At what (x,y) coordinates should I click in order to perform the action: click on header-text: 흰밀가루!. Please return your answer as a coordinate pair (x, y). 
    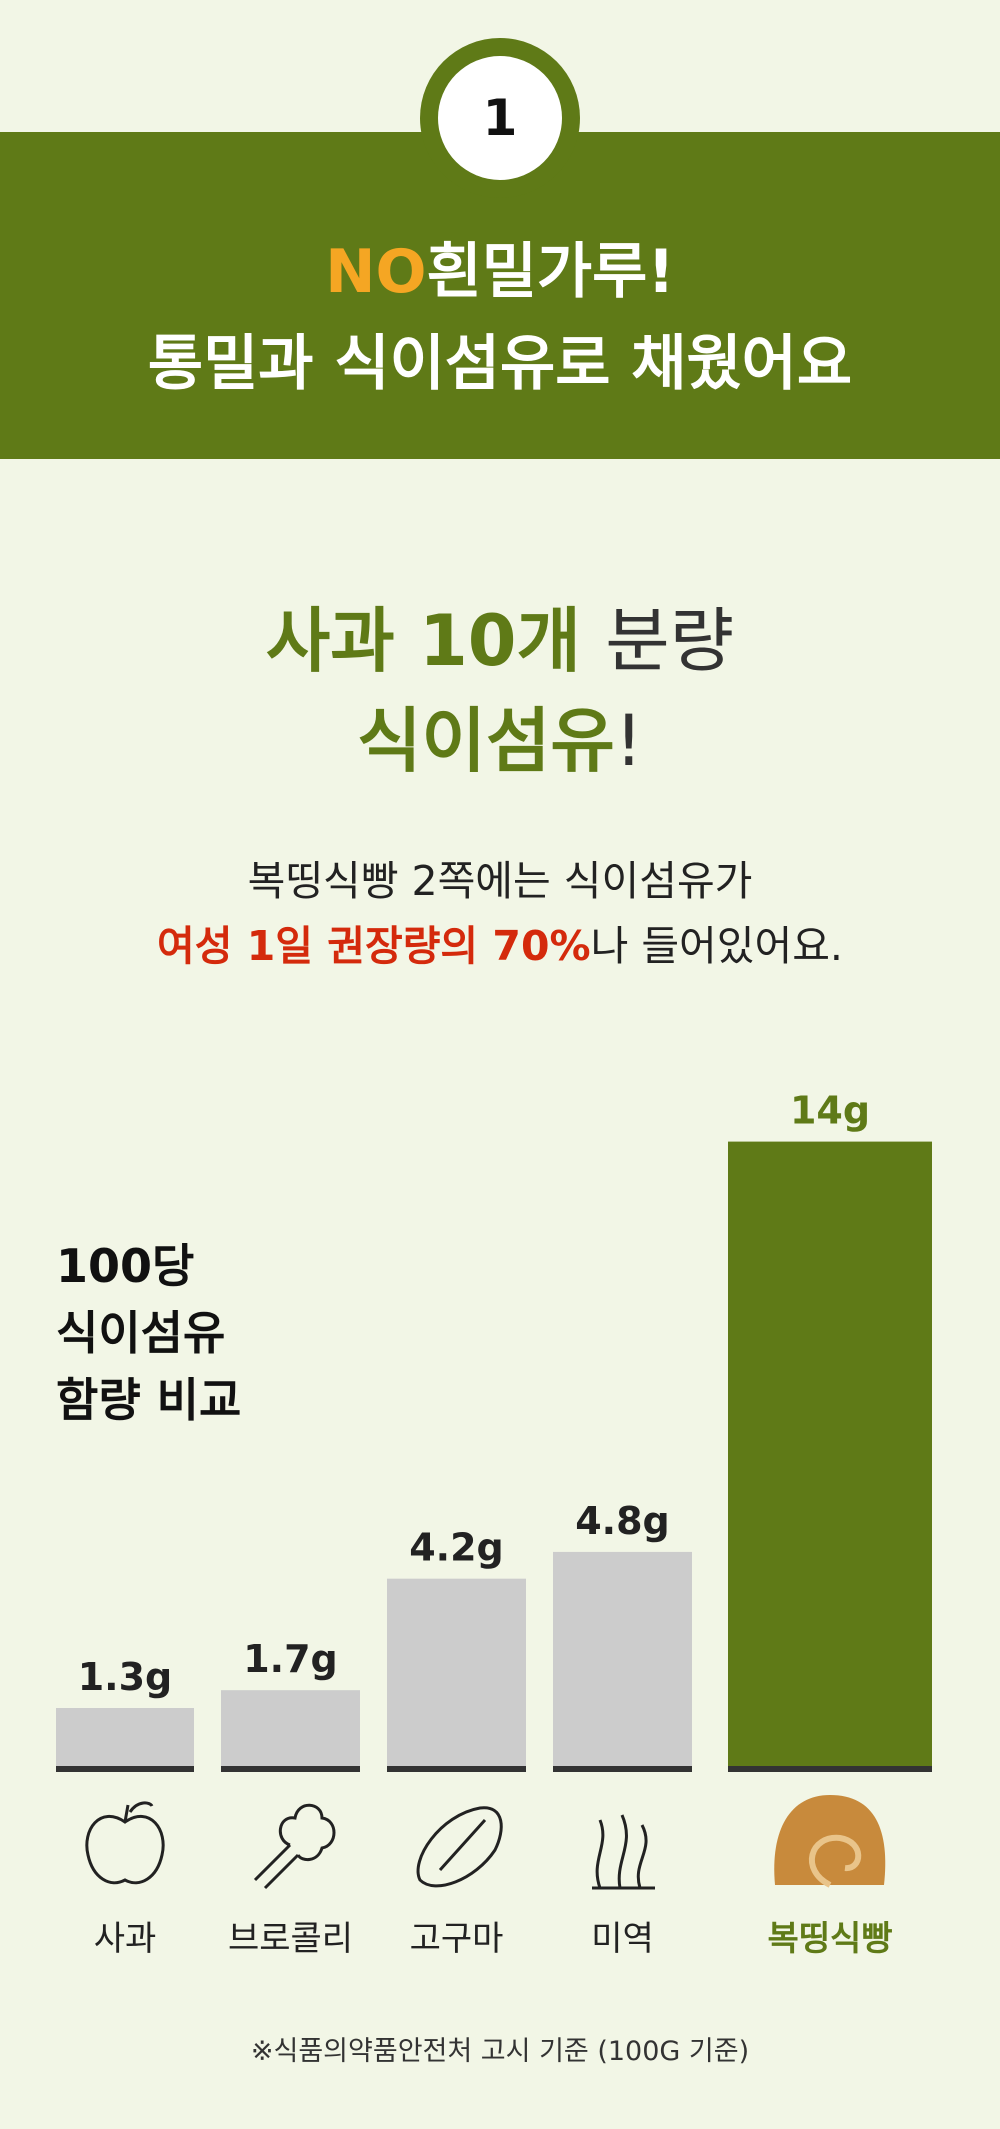
    Looking at the image, I should click on (551, 272).